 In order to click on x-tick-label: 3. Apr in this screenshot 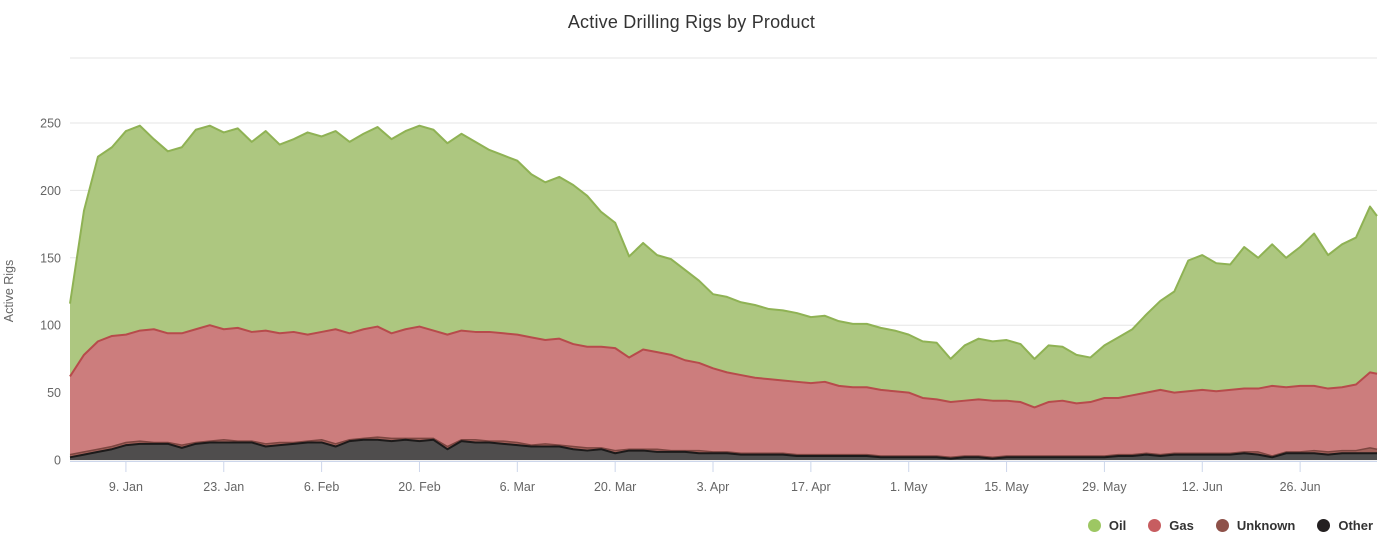, I will do `click(713, 487)`.